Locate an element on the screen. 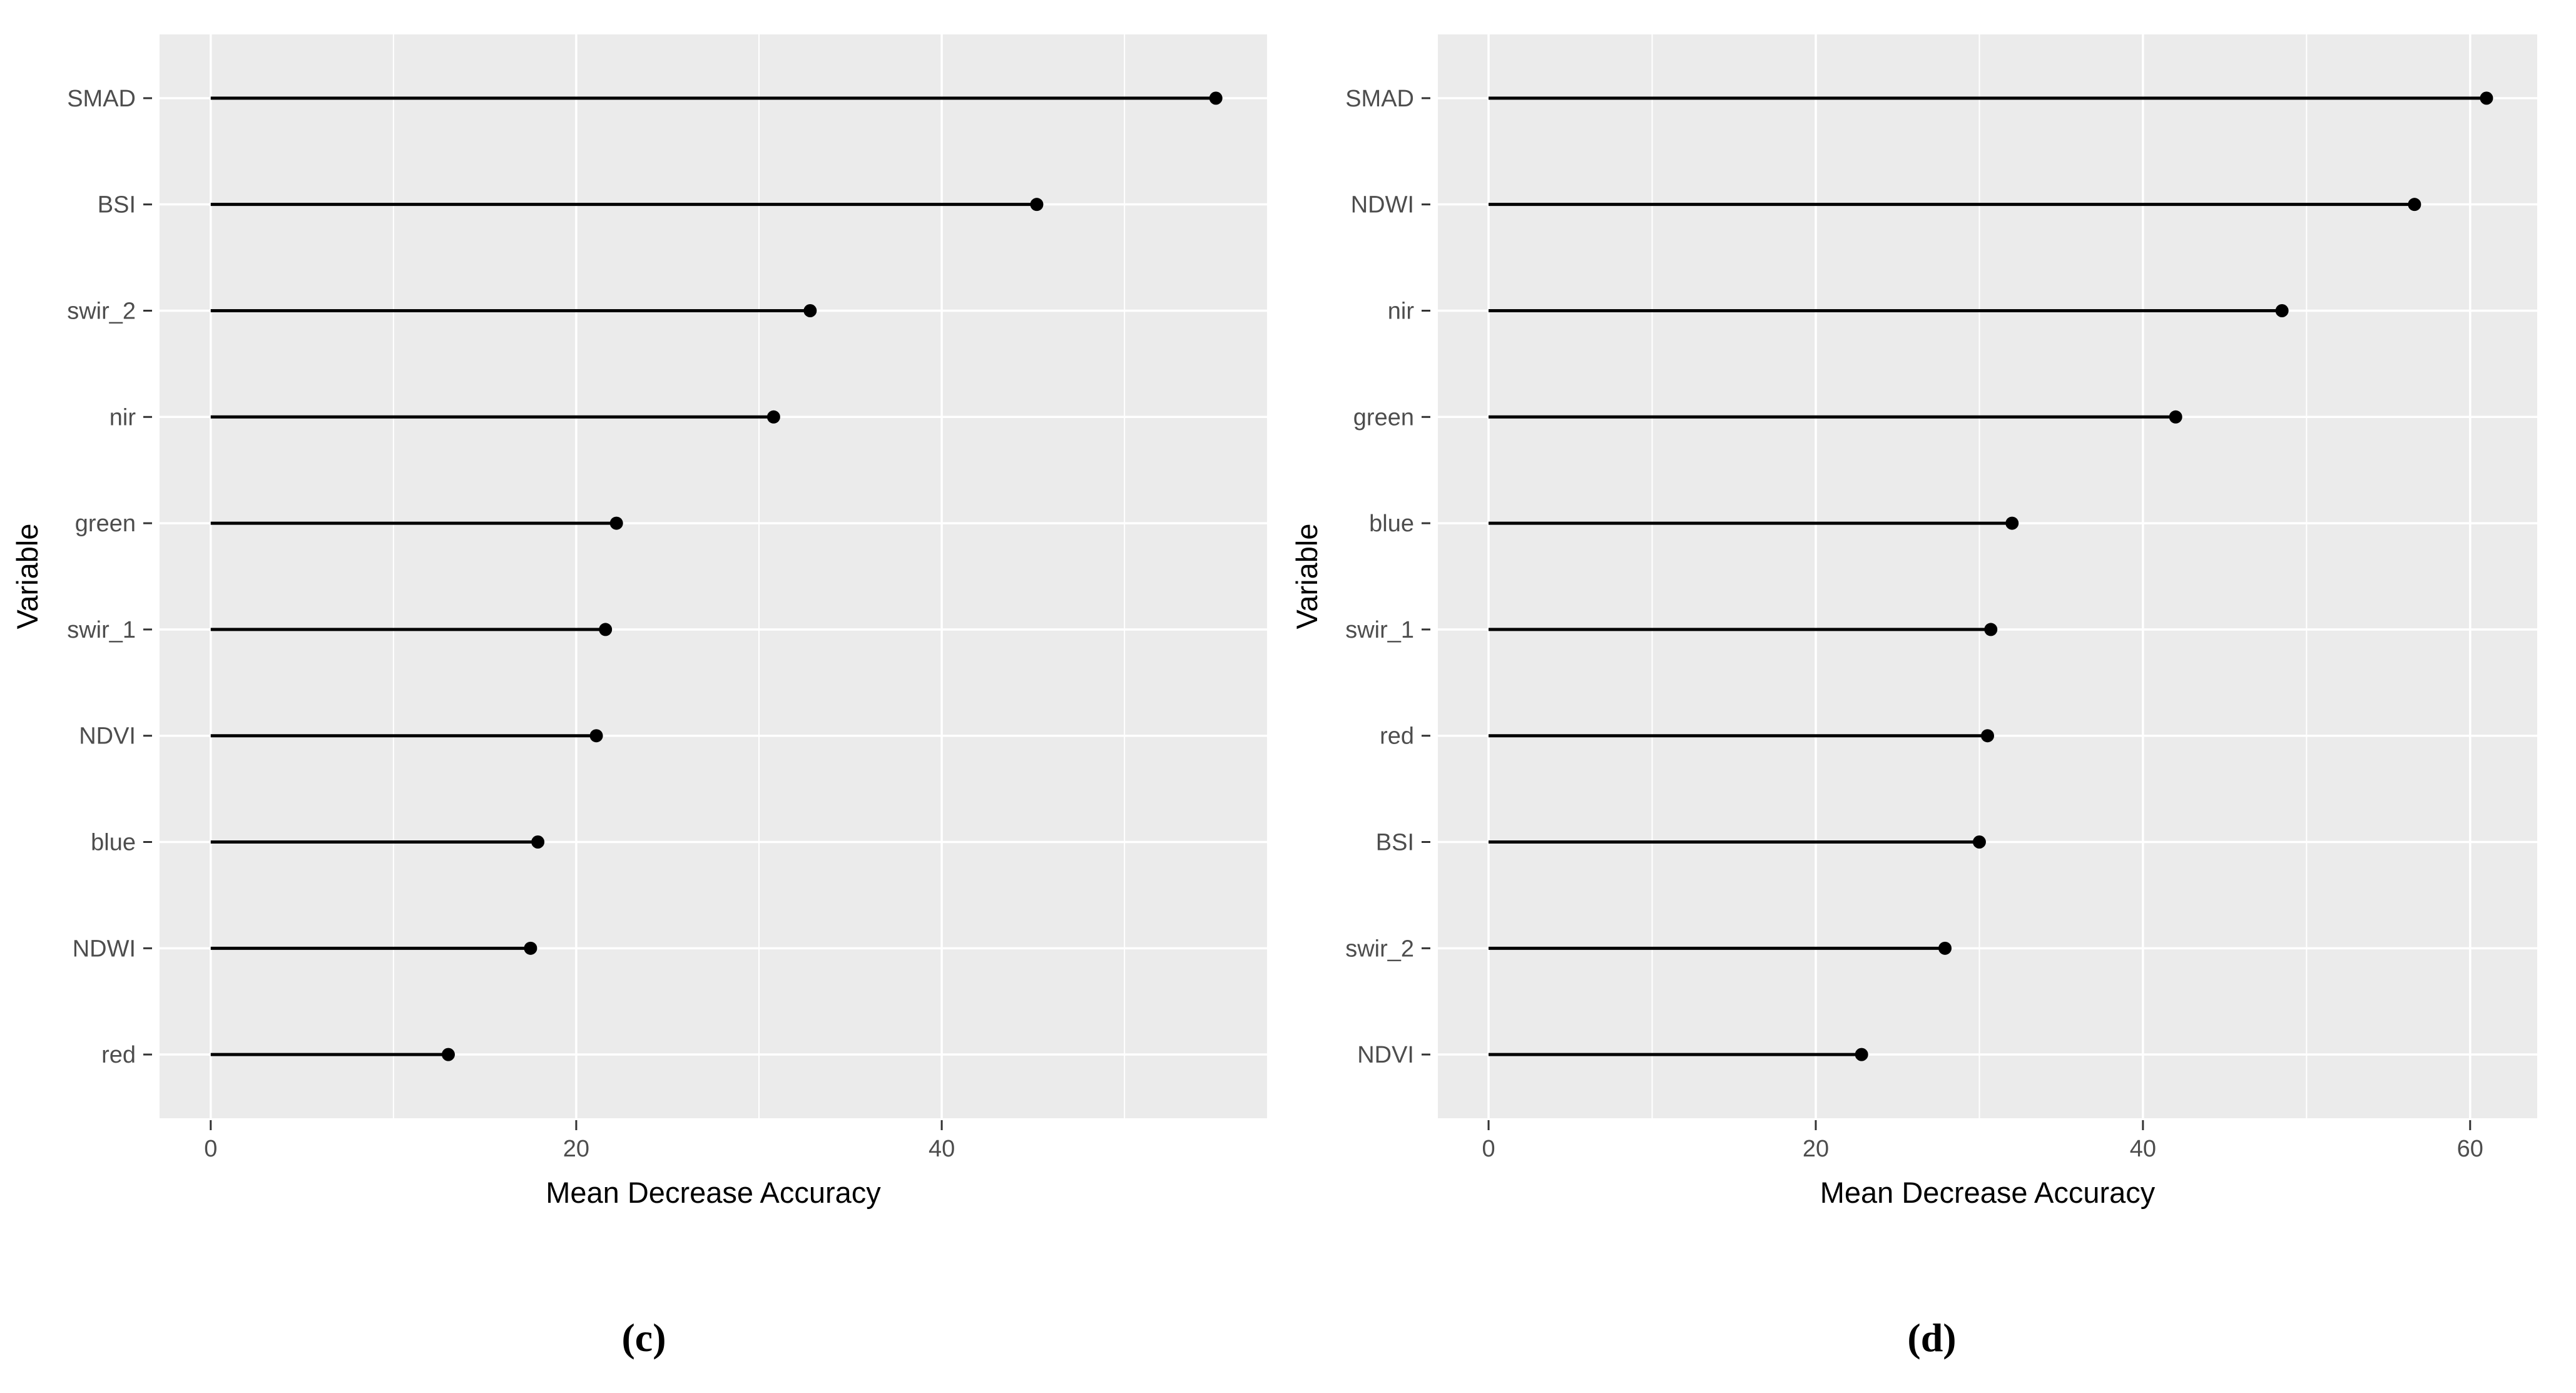 Image resolution: width=2576 pixels, height=1393 pixels. chart-d-caption: (d) is located at coordinates (1932, 1337).